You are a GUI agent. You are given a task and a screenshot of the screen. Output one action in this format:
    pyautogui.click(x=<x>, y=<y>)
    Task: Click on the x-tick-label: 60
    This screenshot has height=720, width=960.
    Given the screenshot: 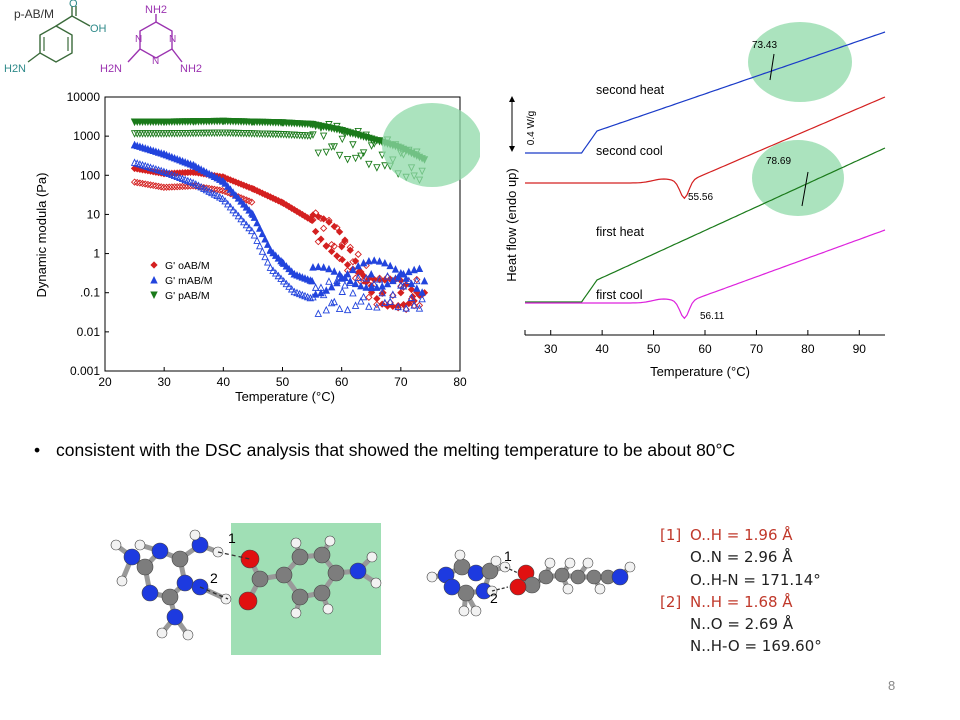 What is the action you would take?
    pyautogui.click(x=342, y=382)
    